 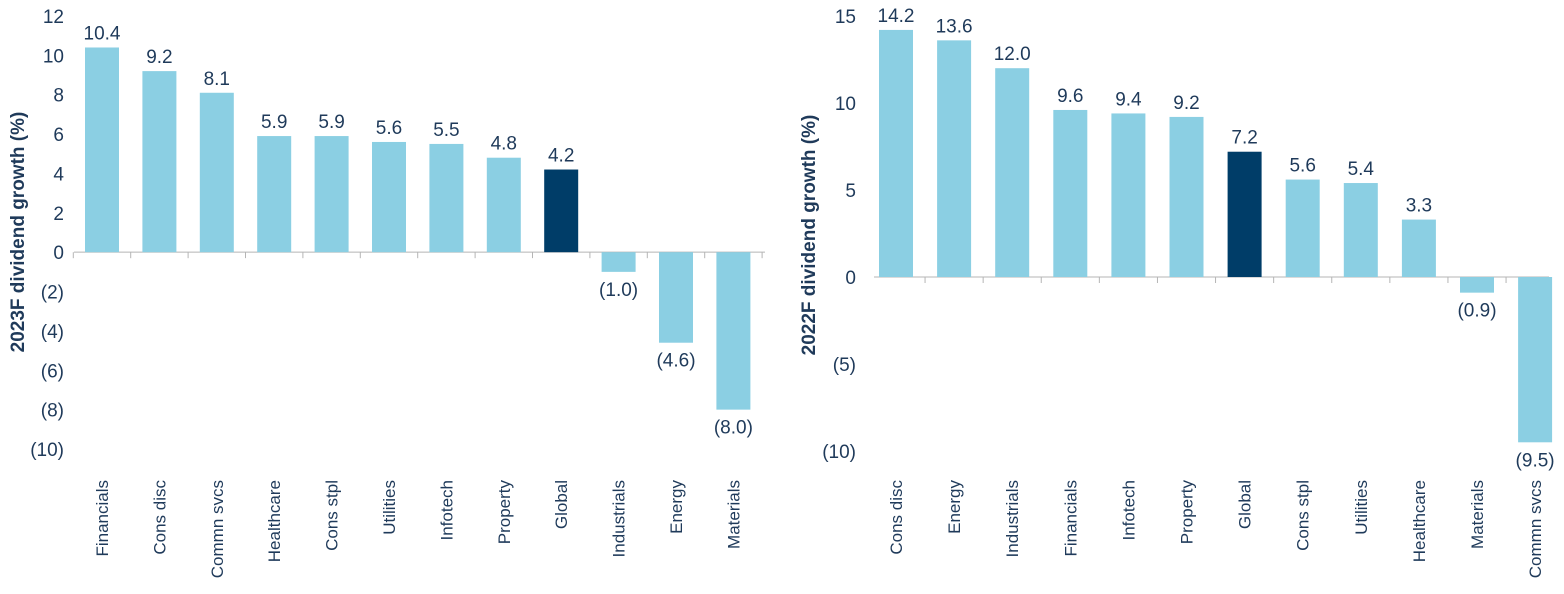 I want to click on y-tick-label: (2), so click(x=52, y=293).